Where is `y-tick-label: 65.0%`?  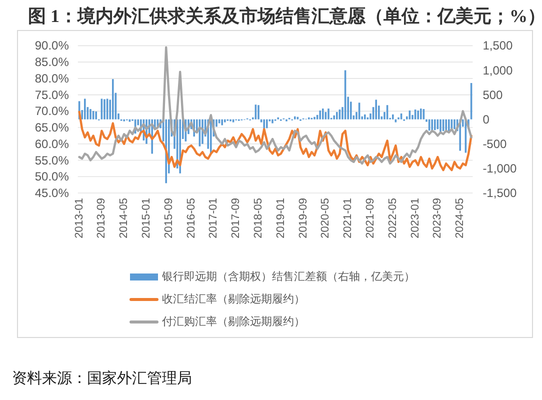
y-tick-label: 65.0% is located at coordinates (52, 127).